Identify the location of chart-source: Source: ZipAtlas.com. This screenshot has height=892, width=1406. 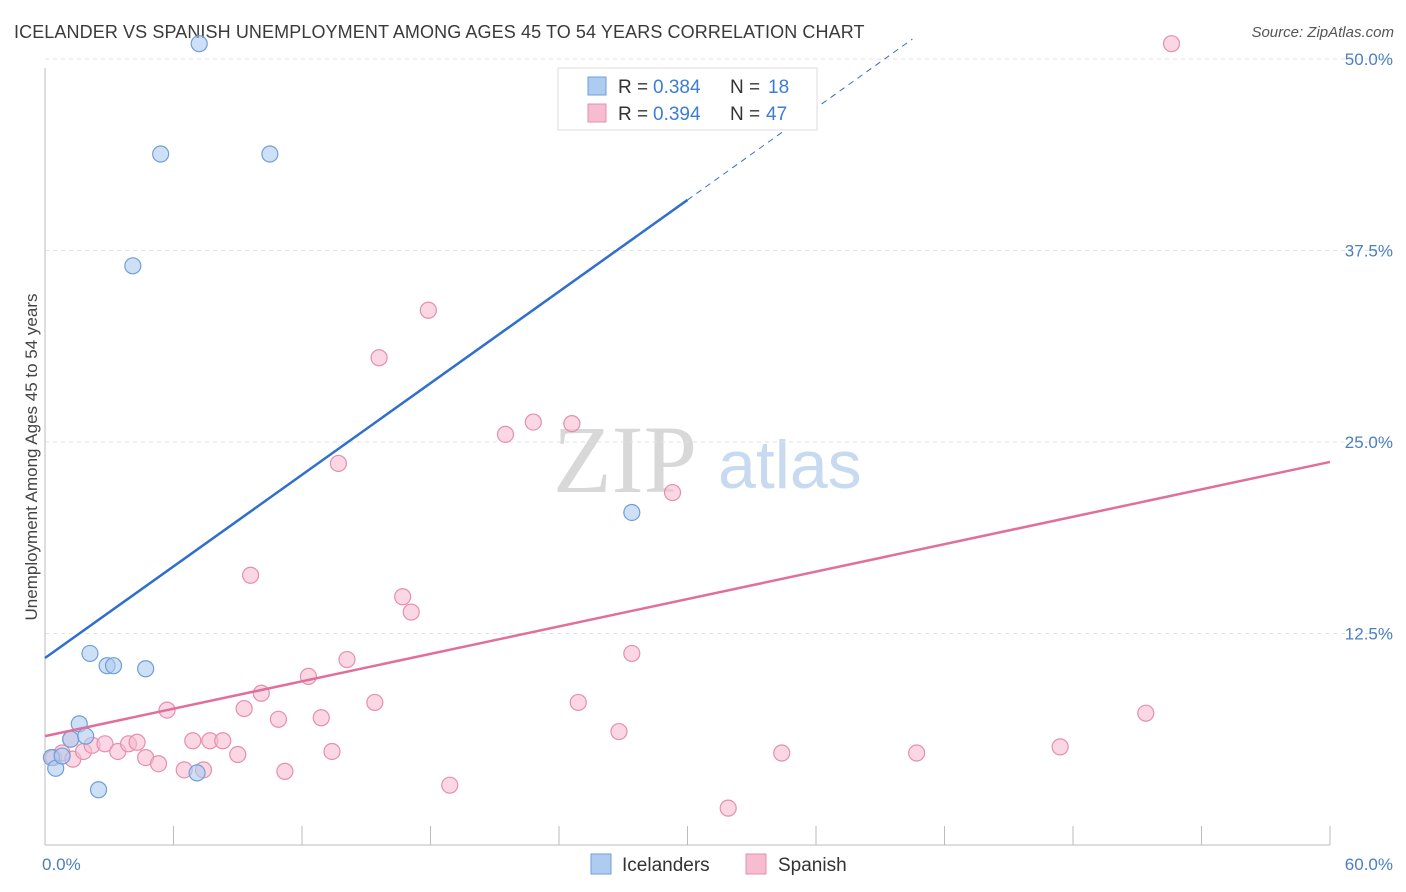
(1322, 32).